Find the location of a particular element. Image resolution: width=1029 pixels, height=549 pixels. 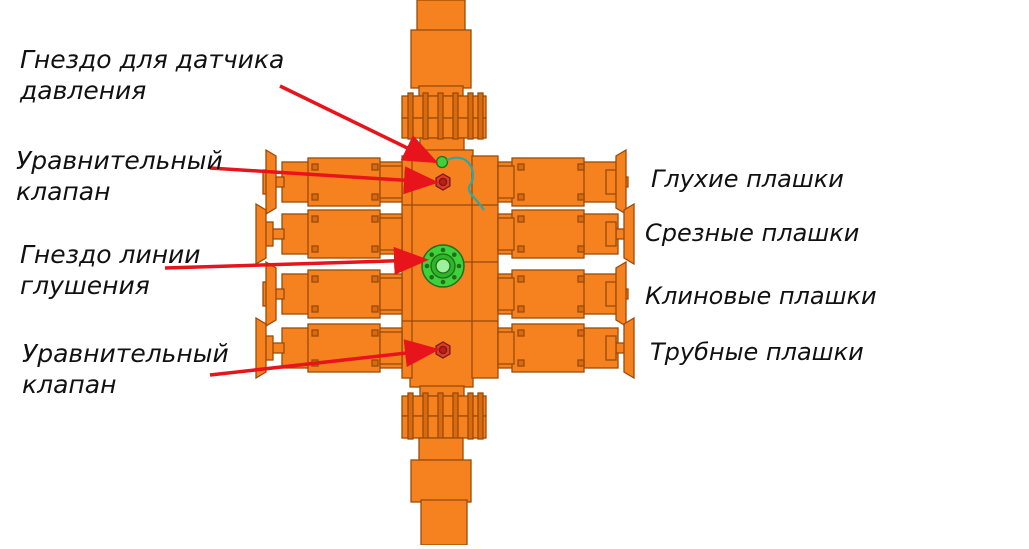

label-shear-rams: Срезные плашки is located at coordinates (752, 233).